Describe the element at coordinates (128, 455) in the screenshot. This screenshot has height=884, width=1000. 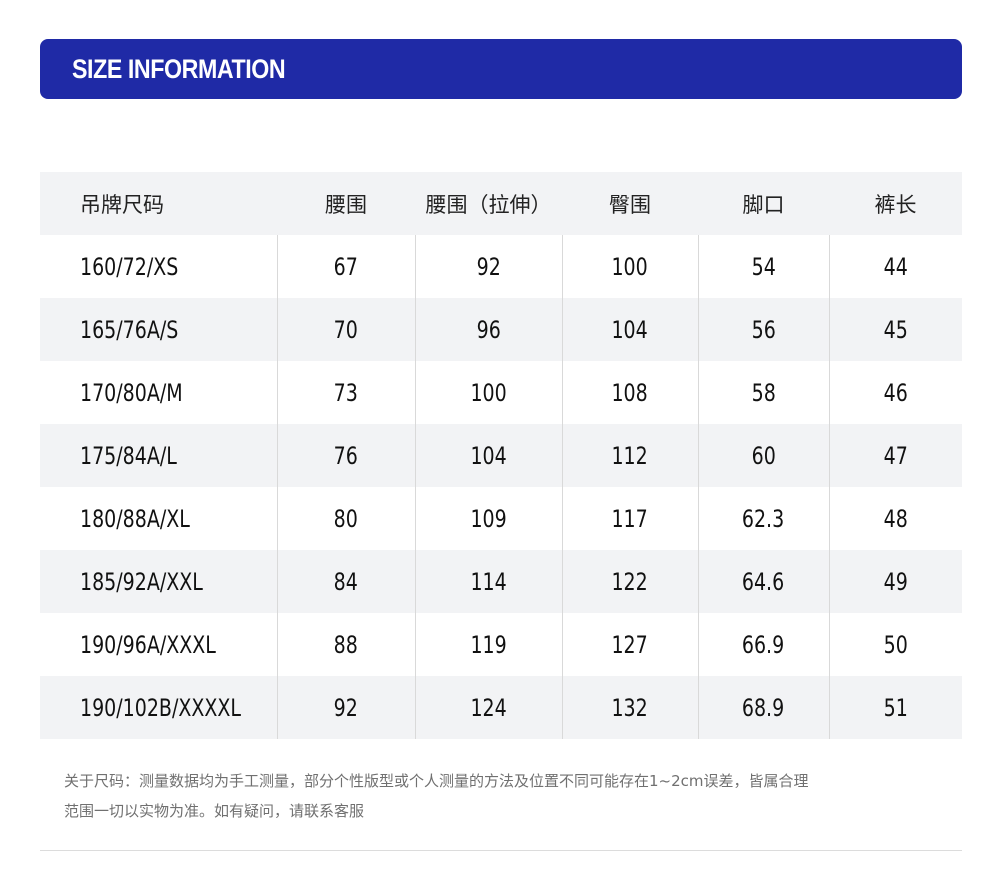
I see `cell-tag-size: 175/84A/L` at that location.